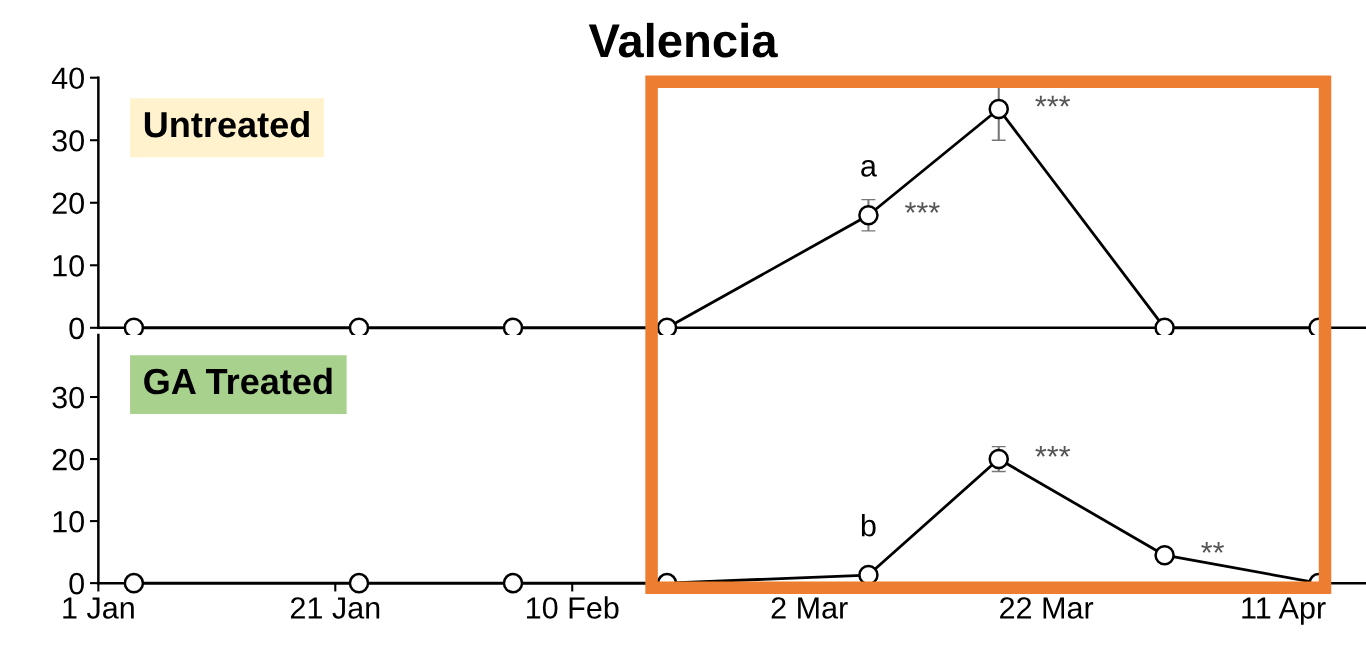  I want to click on x-tick-label: 1 Jan, so click(98, 608).